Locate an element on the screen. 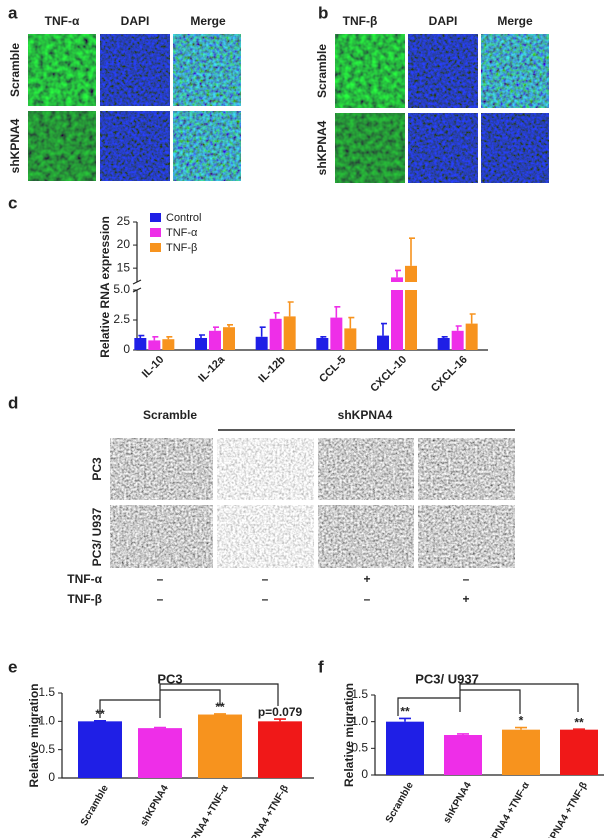 Image resolution: width=604 pixels, height=838 pixels. y-tick-label: 25 is located at coordinates (124, 221).